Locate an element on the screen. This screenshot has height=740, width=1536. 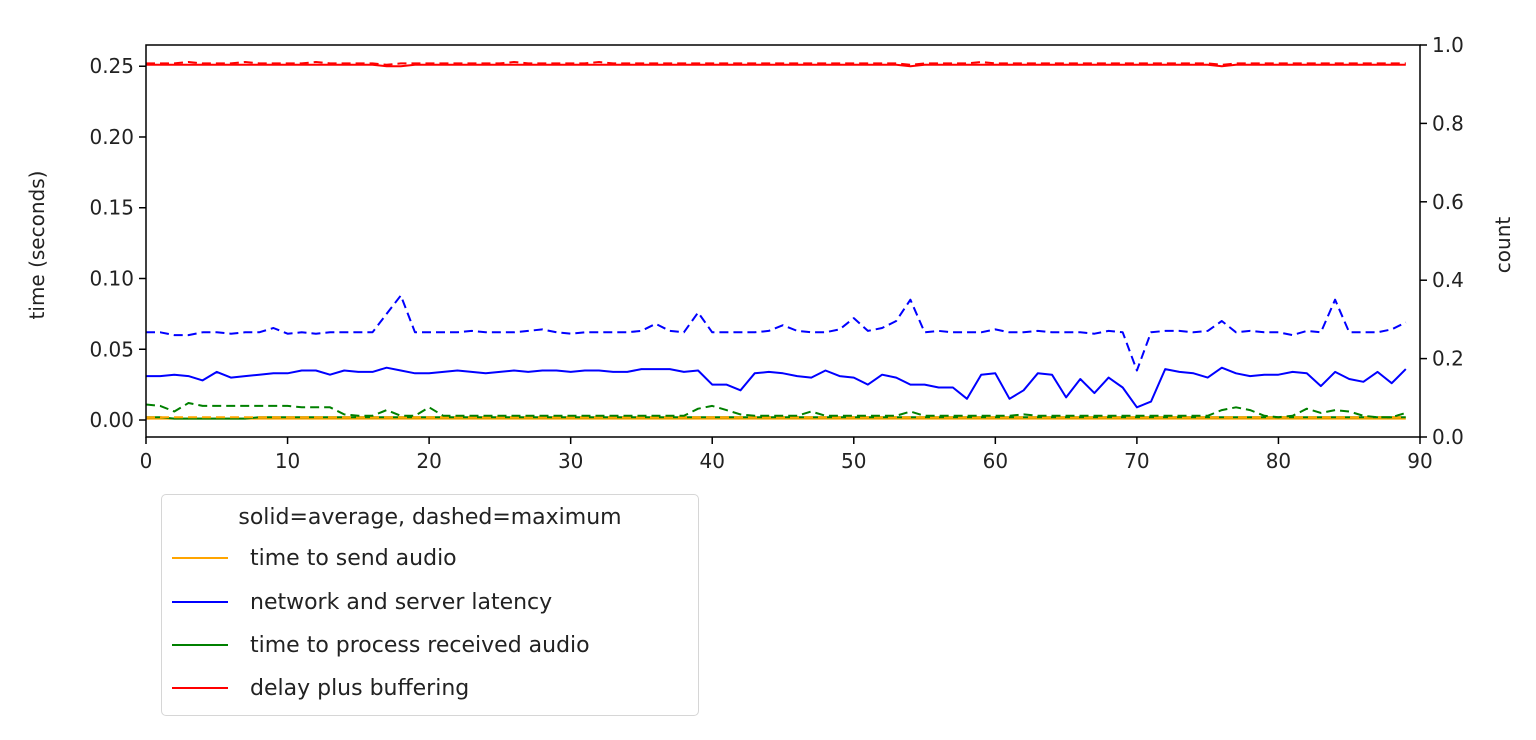
y-right-tick-label: 0.6 is located at coordinates (1448, 202).